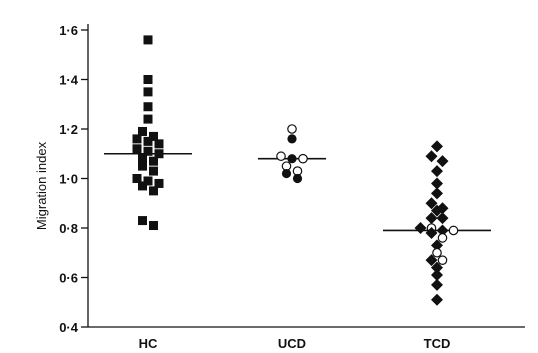 This screenshot has height=353, width=538. I want to click on x-category-label: TCD, so click(437, 343).